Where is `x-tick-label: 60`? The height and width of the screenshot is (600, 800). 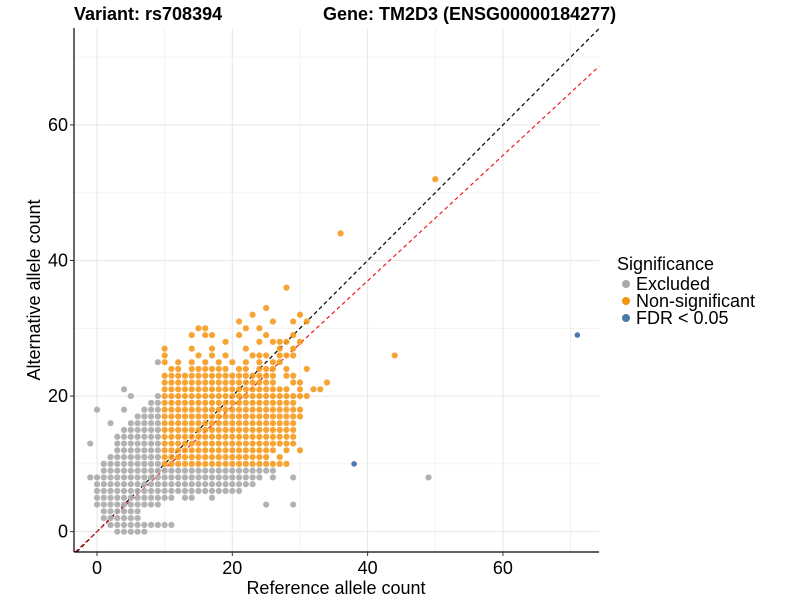
x-tick-label: 60 is located at coordinates (503, 568).